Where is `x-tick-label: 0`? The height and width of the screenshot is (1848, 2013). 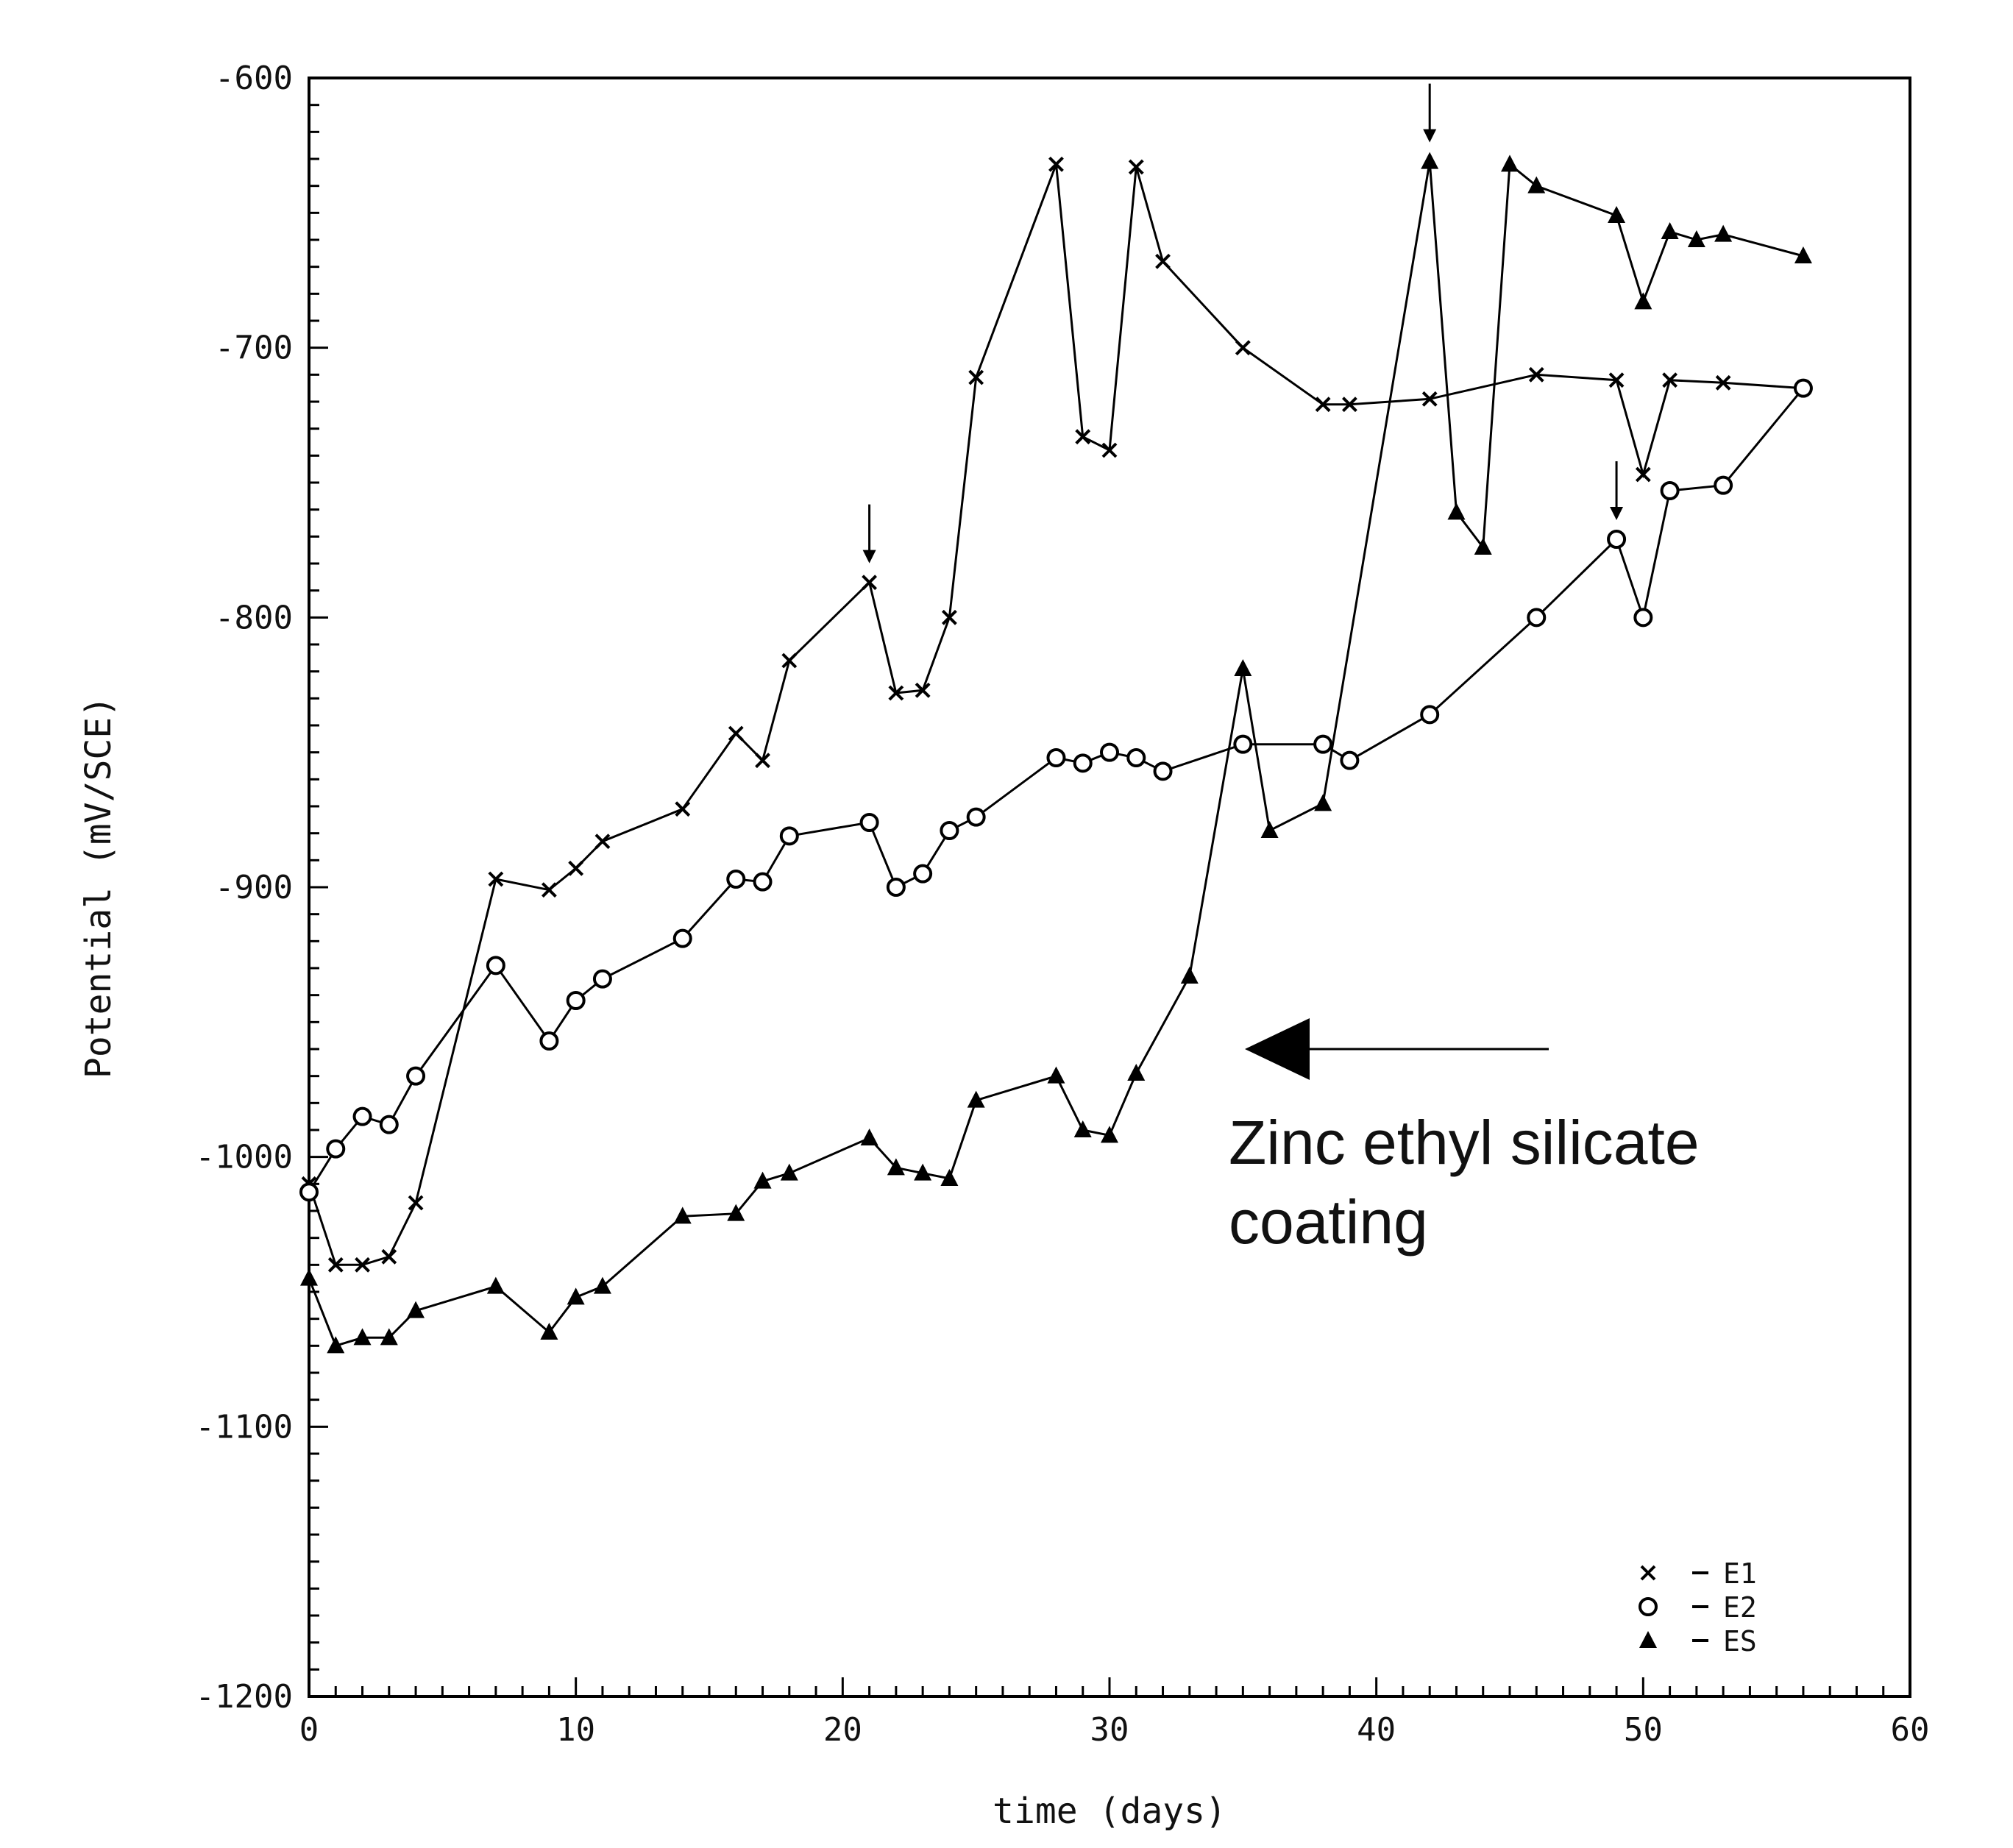 x-tick-label: 0 is located at coordinates (309, 1730).